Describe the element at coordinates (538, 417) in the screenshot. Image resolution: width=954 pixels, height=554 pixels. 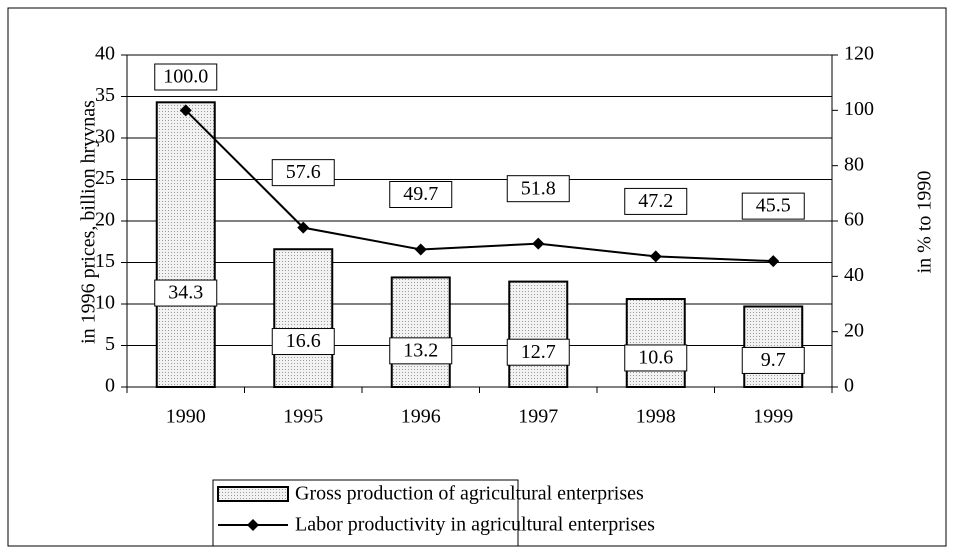
I see `x-tick-label: 1997` at that location.